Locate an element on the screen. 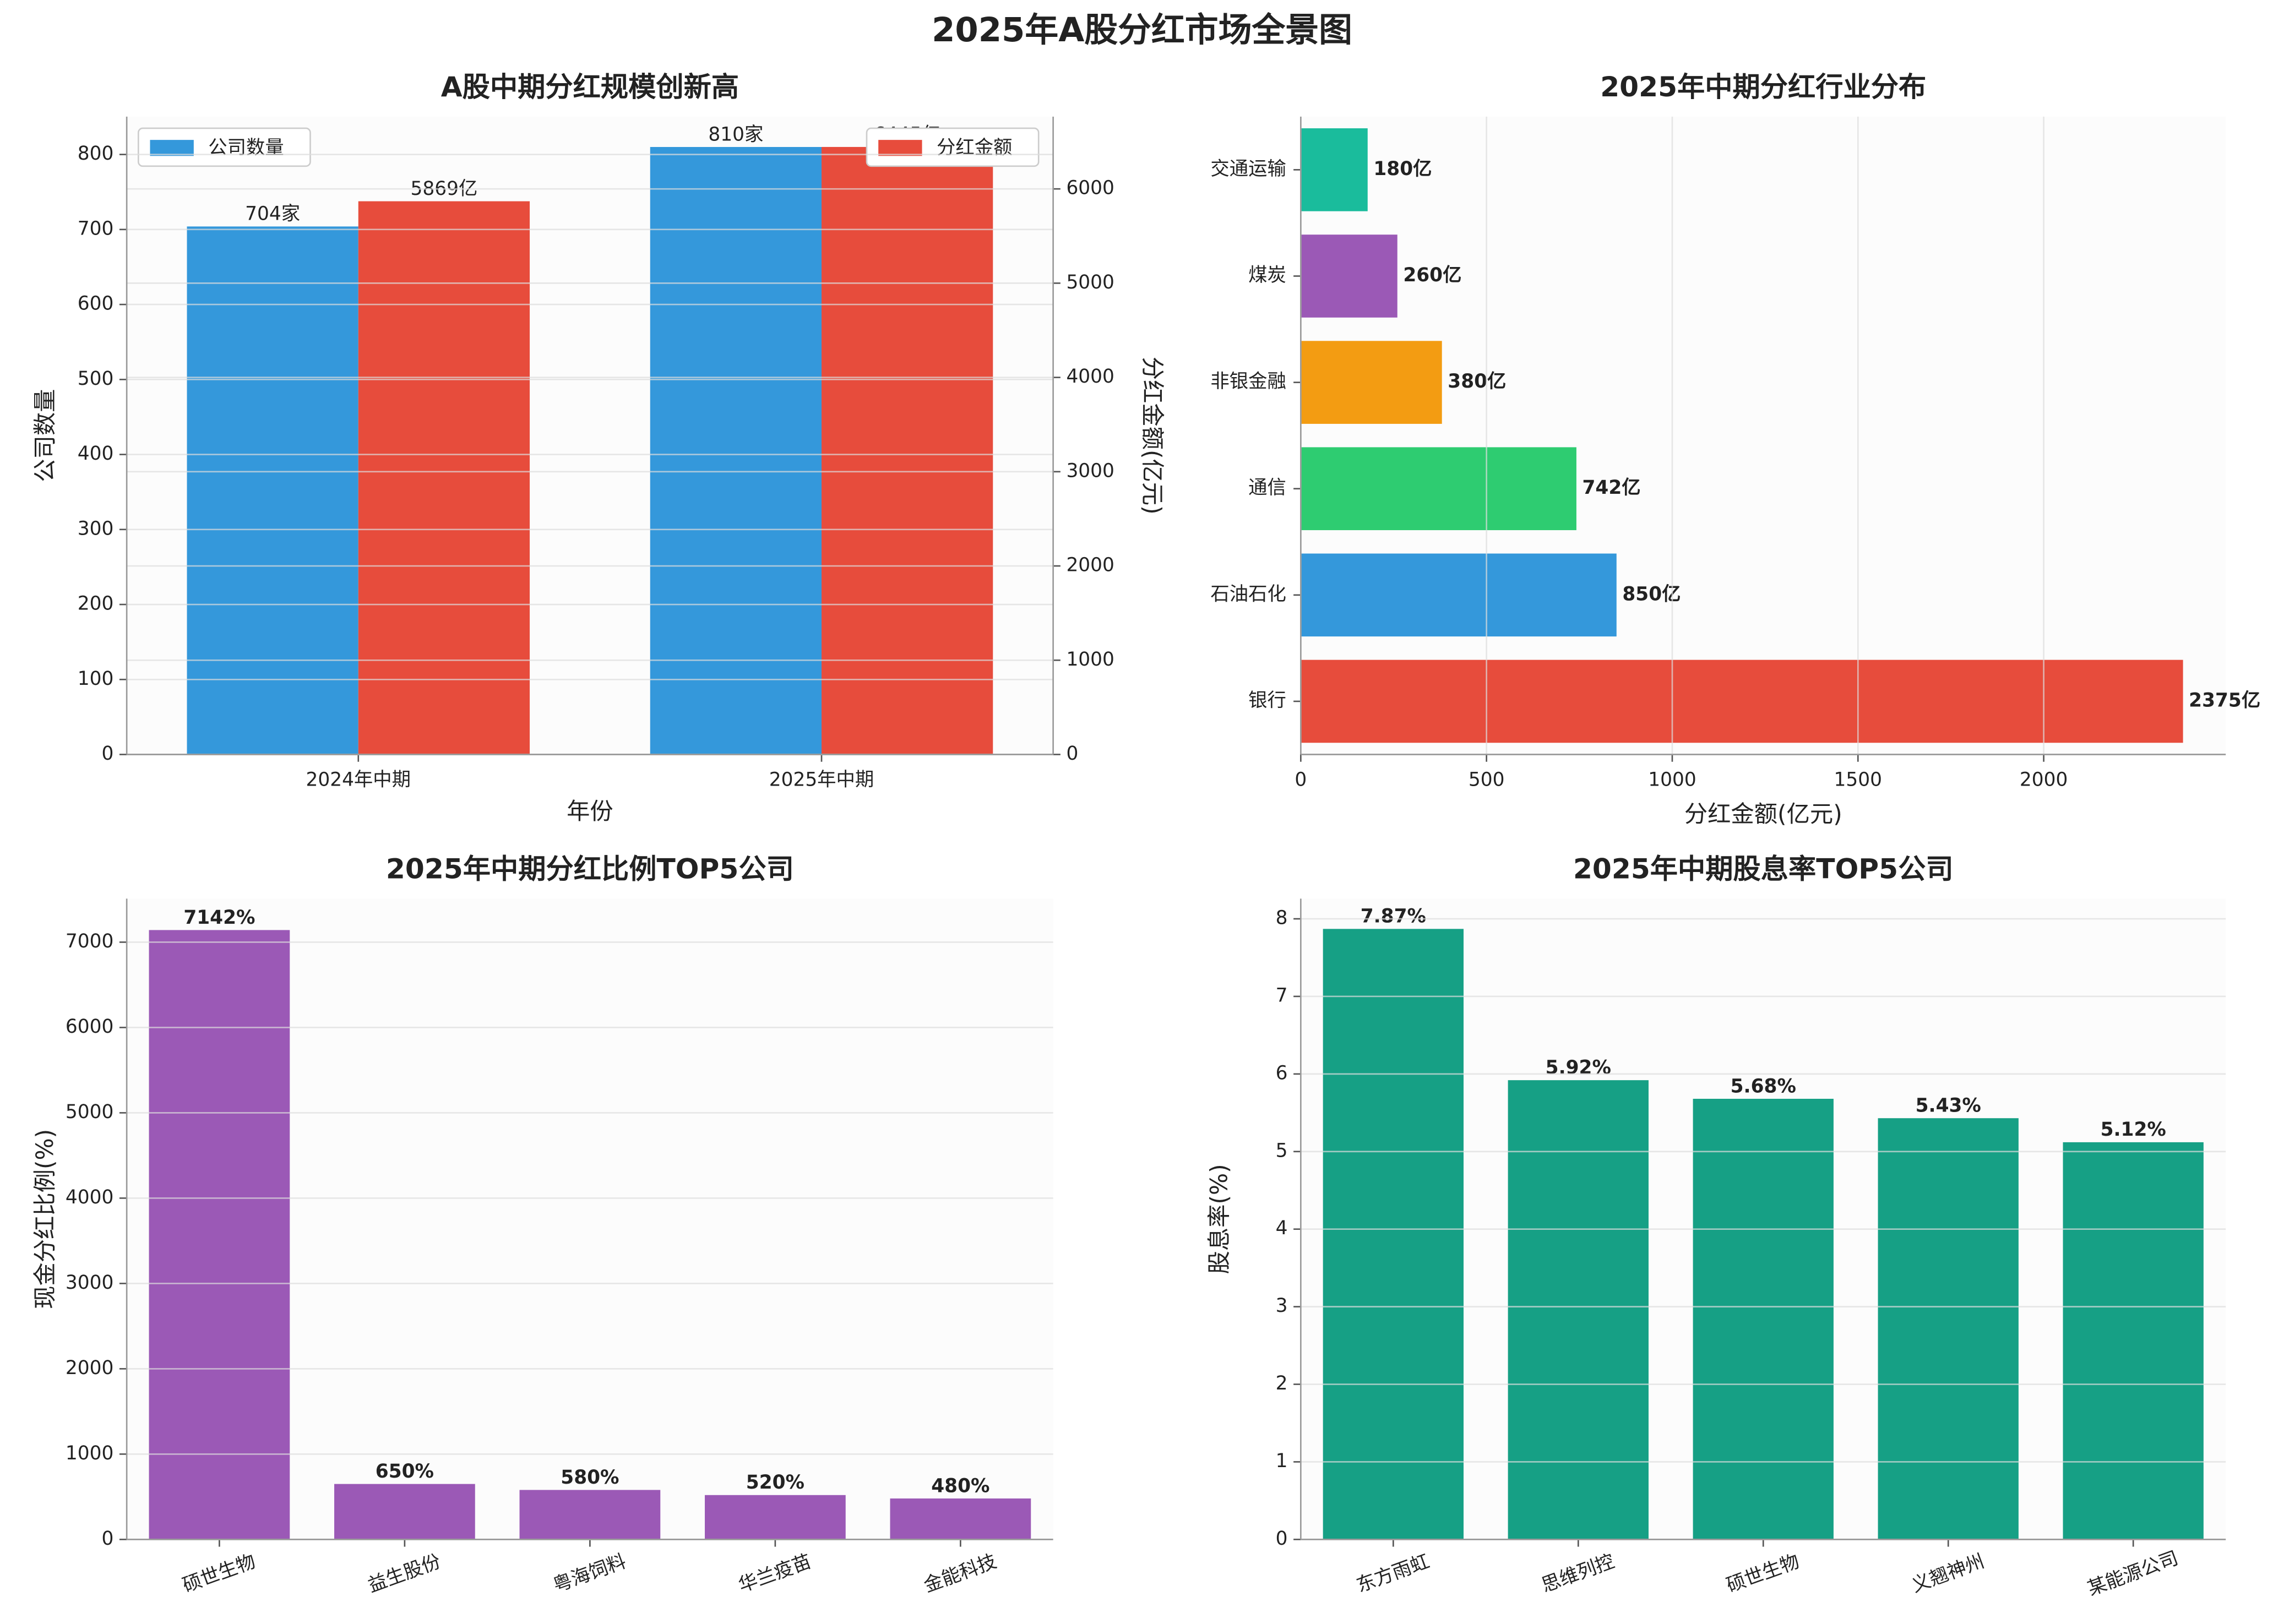  y-tick-label: 煤炭 is located at coordinates (1267, 275).